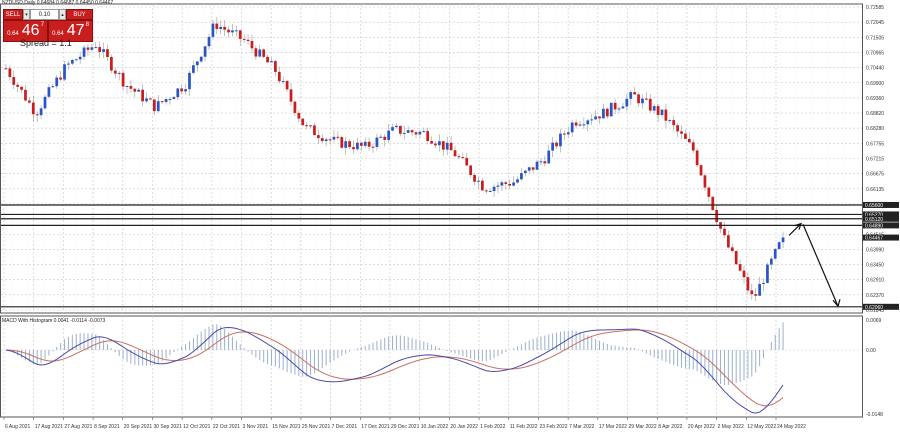  I want to click on y-axis-label: 0.70440, so click(875, 69).